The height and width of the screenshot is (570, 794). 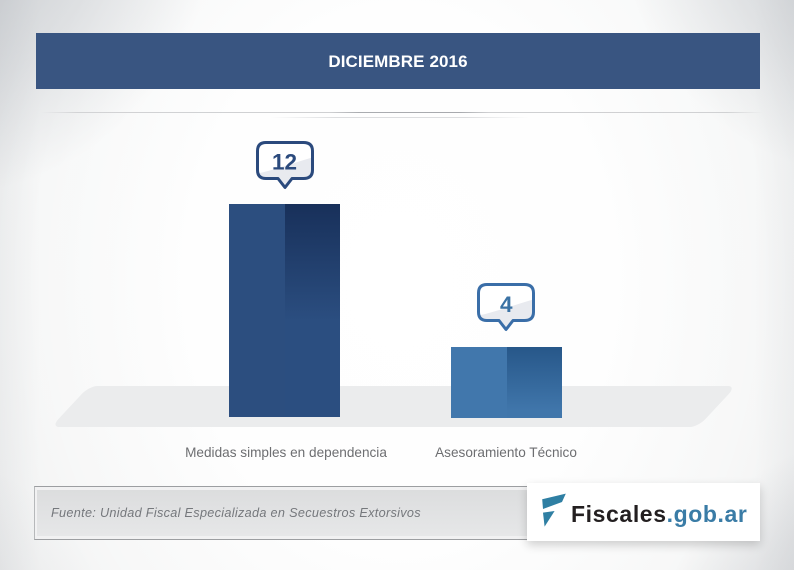 What do you see at coordinates (284, 161) in the screenshot?
I see `svg-text: 12` at bounding box center [284, 161].